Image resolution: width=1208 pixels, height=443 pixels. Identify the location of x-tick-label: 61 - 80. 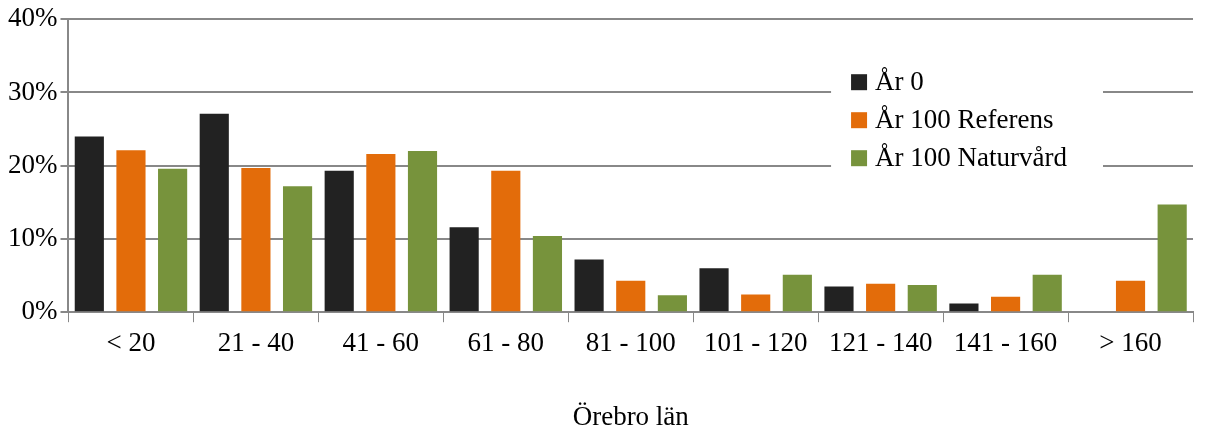
(506, 342).